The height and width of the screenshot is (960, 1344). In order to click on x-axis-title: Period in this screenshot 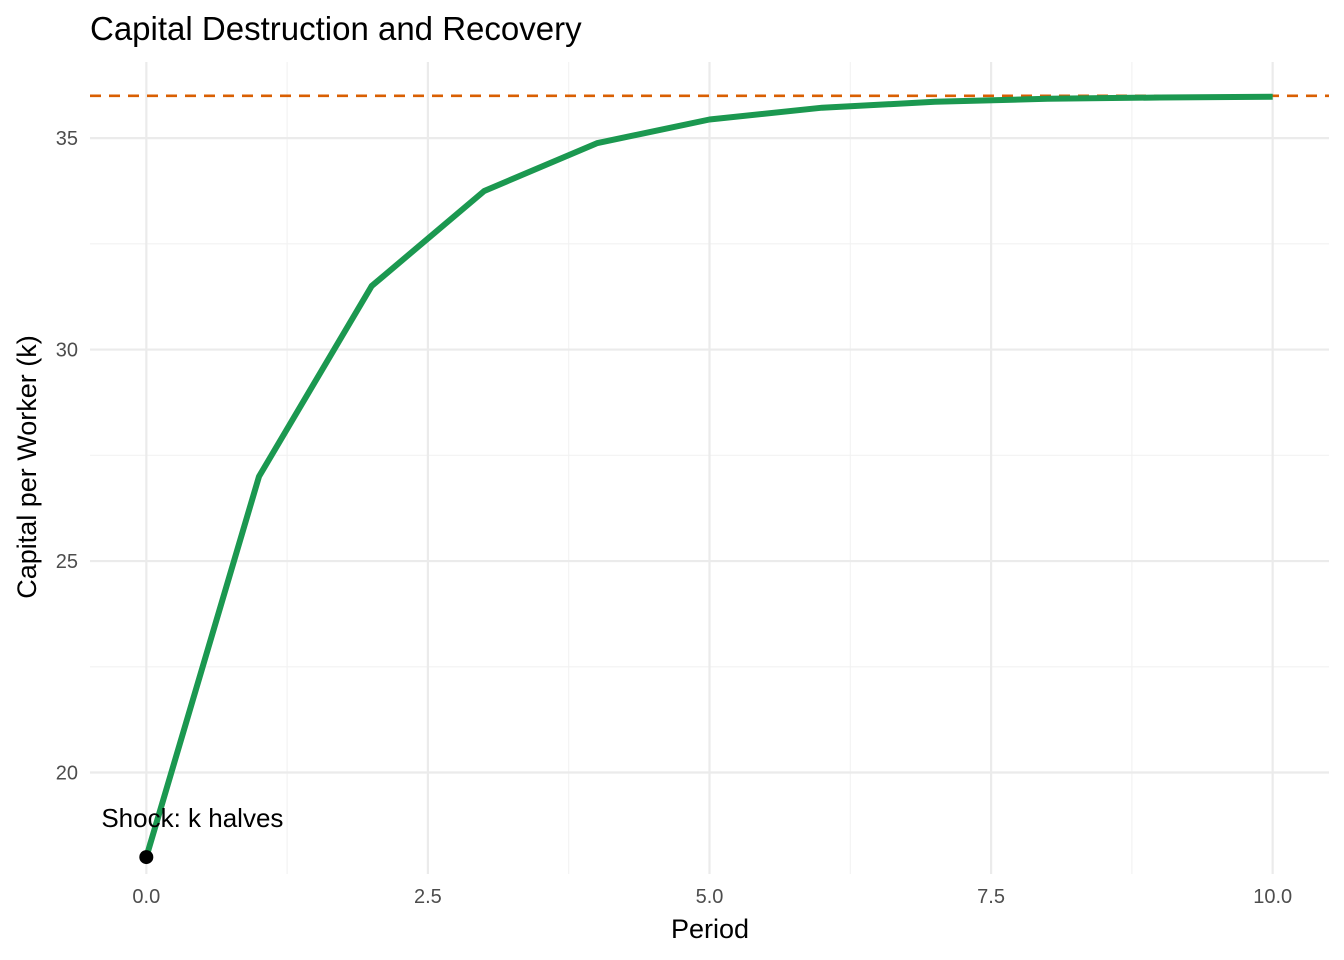, I will do `click(710, 929)`.